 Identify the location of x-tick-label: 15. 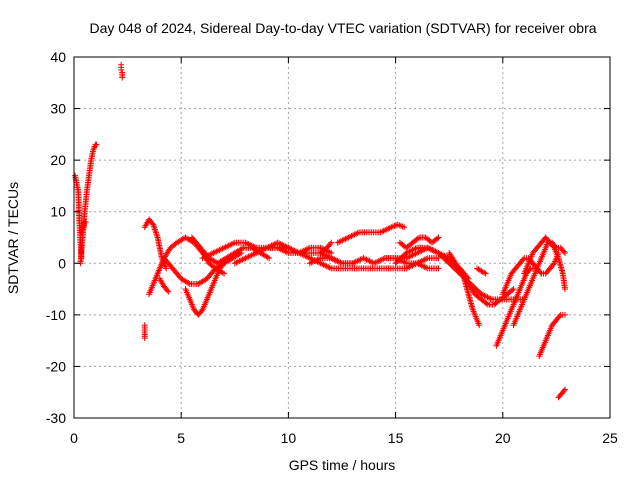
(396, 438).